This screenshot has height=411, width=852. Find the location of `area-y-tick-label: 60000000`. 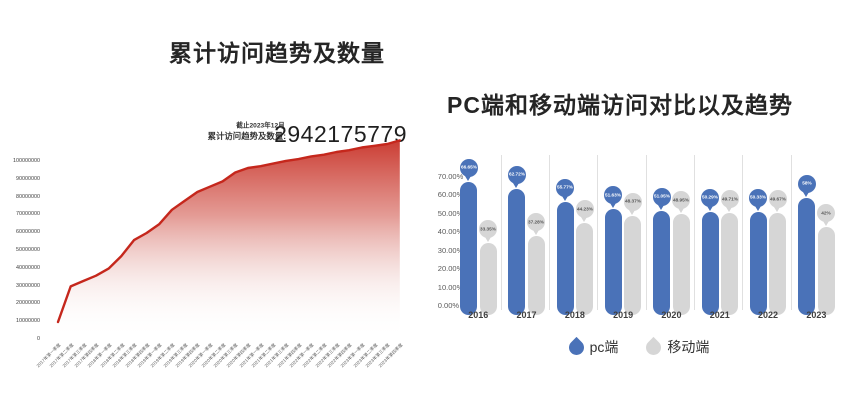

area-y-tick-label: 60000000 is located at coordinates (27, 231).